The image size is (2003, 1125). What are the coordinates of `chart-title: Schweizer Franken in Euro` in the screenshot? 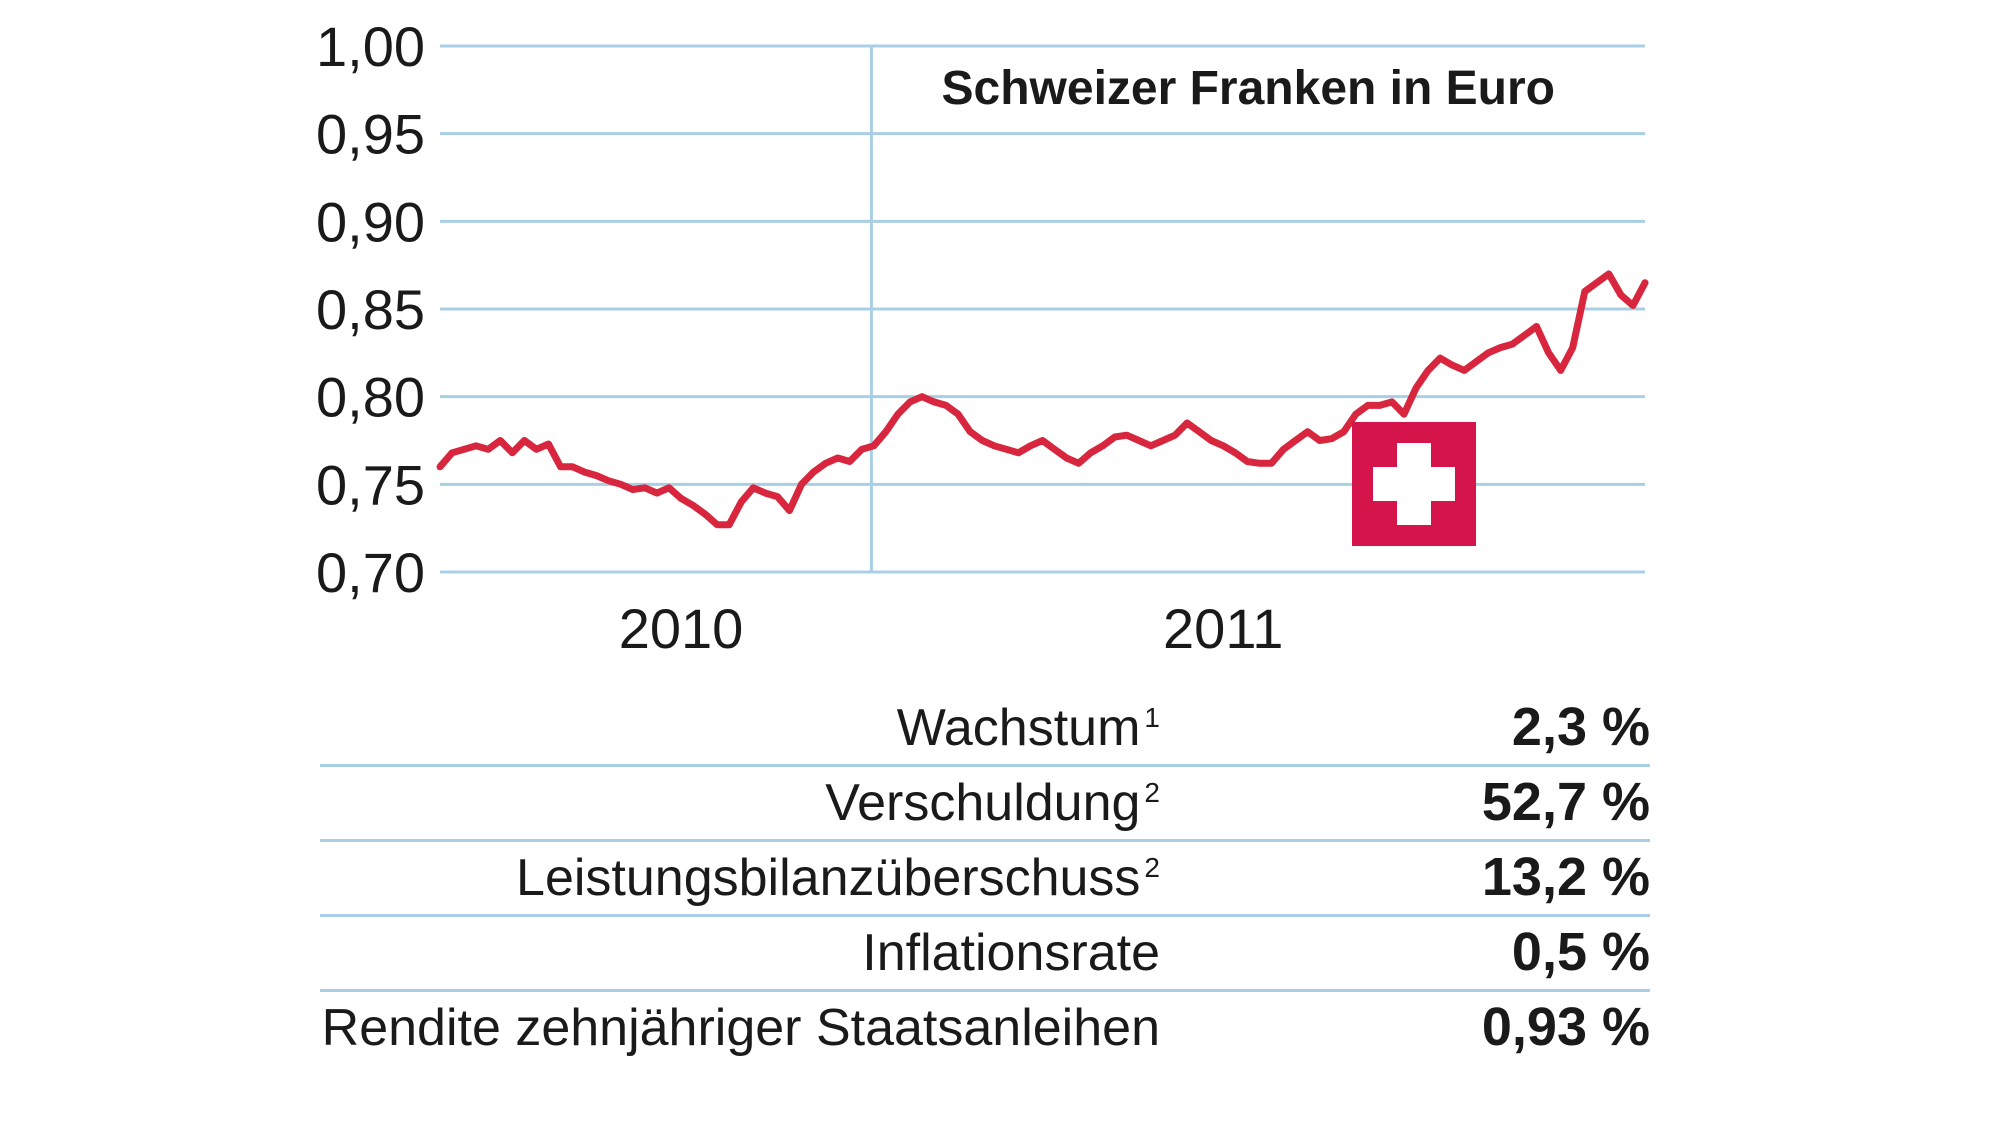 It's located at (1249, 88).